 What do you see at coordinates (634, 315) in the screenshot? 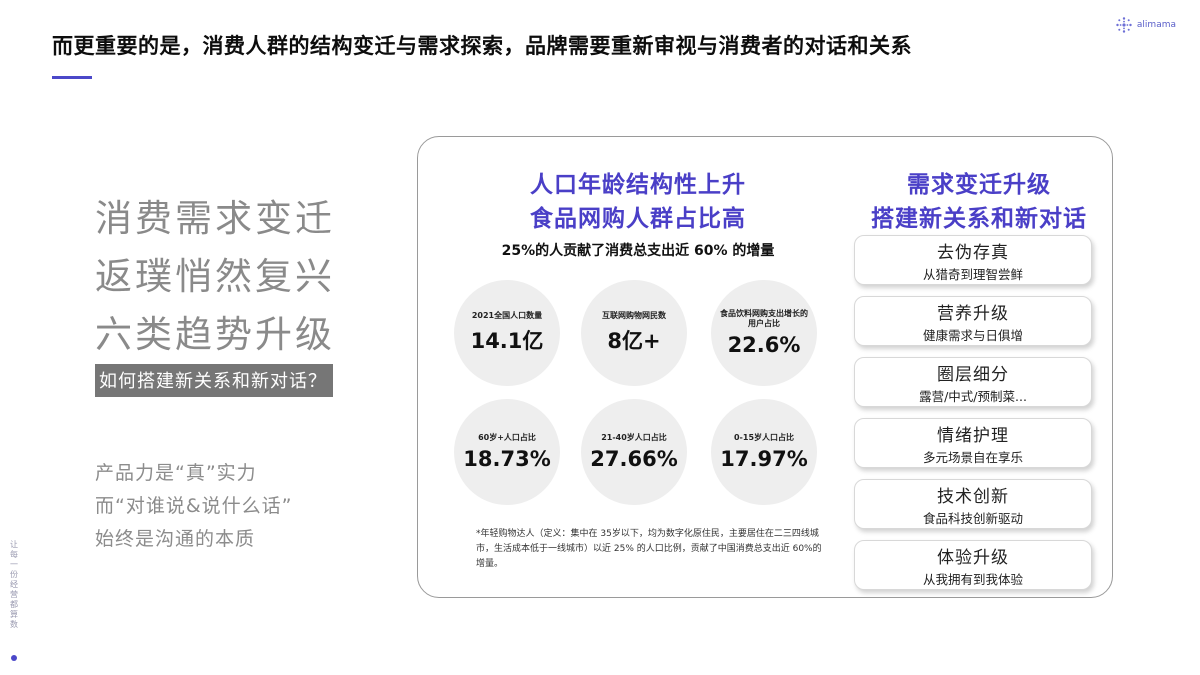
I see `stat-label: 互联网购物网民数` at bounding box center [634, 315].